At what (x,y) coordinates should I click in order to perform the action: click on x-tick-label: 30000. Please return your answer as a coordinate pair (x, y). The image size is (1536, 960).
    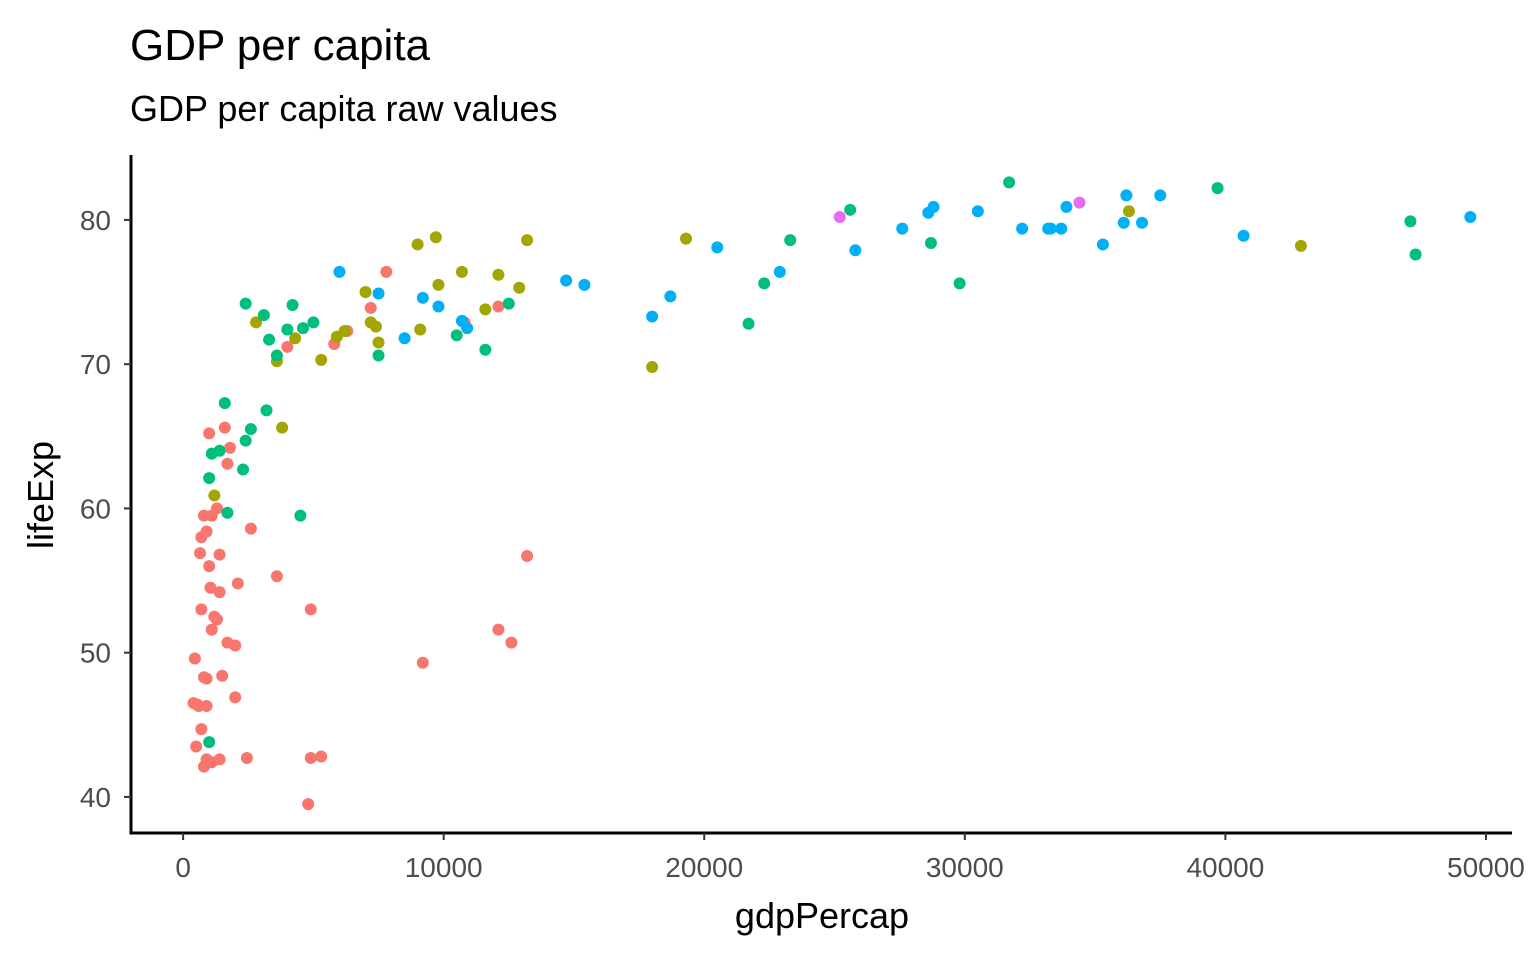
    Looking at the image, I should click on (965, 867).